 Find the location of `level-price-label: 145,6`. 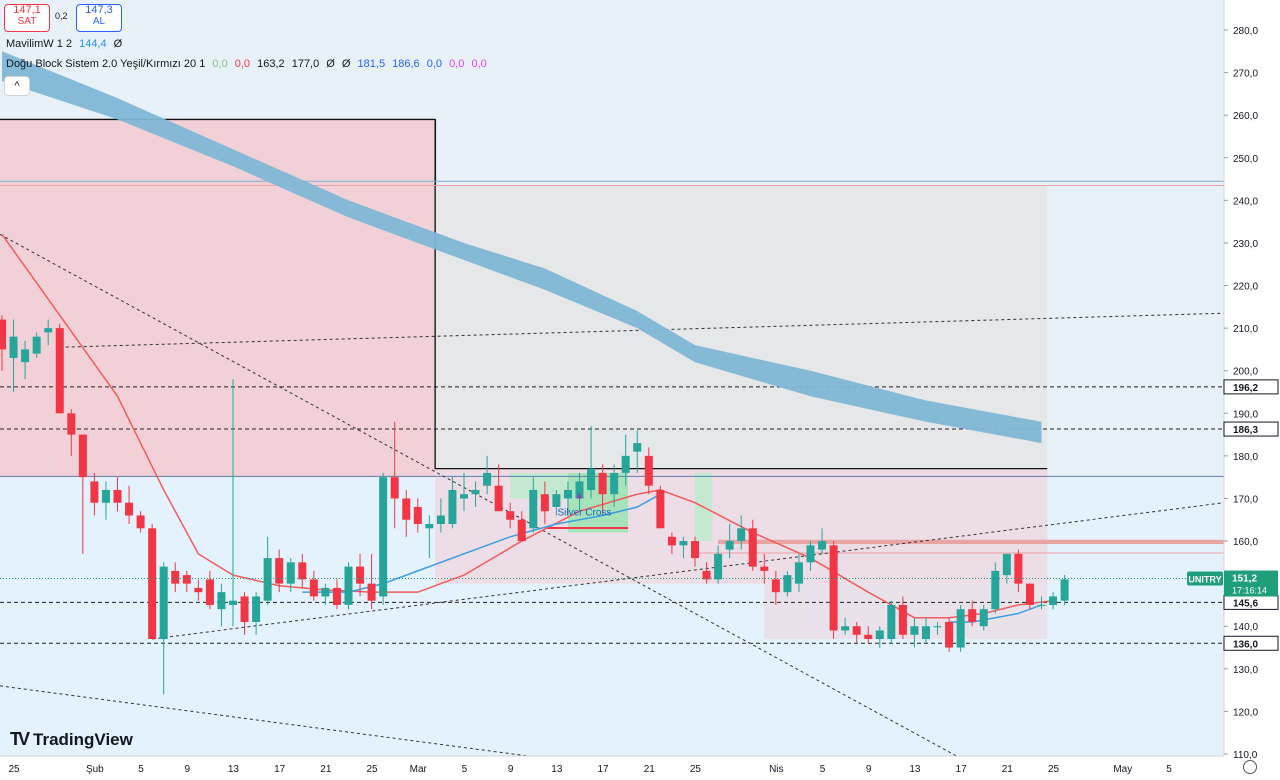

level-price-label: 145,6 is located at coordinates (1245, 603).